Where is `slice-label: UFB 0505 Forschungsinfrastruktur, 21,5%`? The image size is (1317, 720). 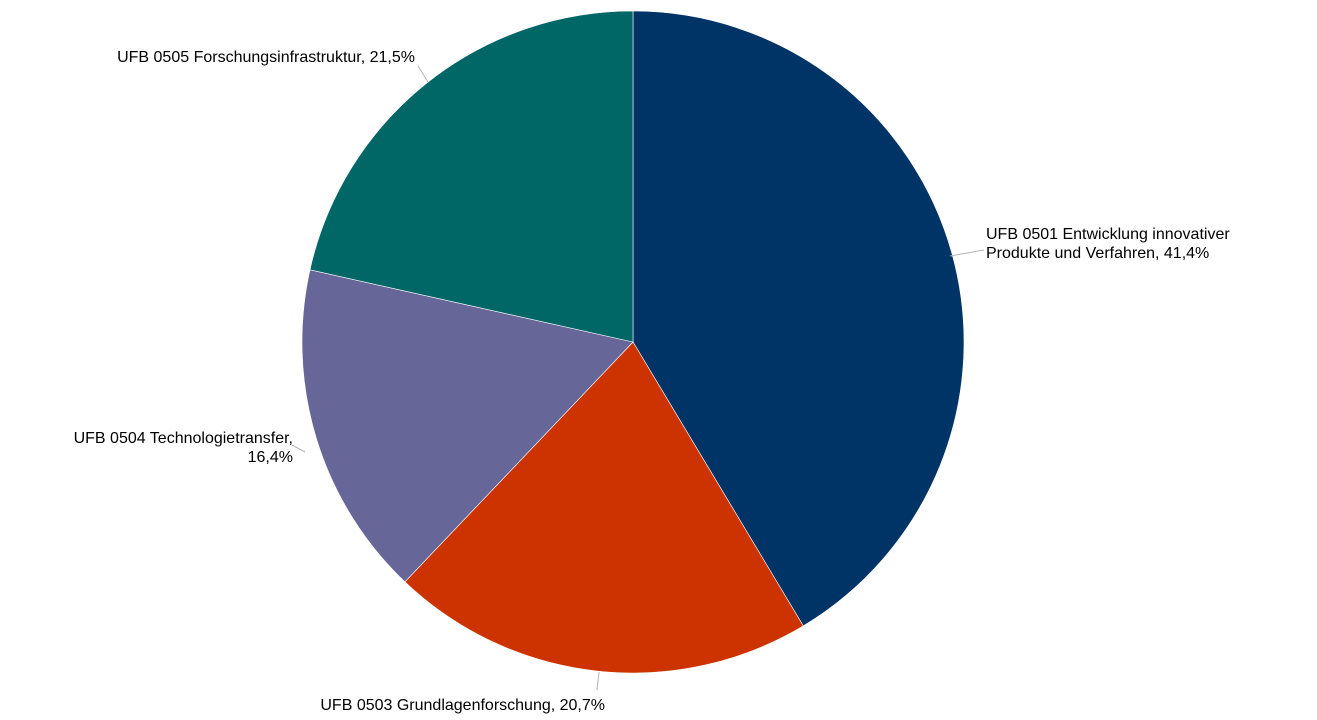
slice-label: UFB 0505 Forschungsinfrastruktur, 21,5% is located at coordinates (266, 57).